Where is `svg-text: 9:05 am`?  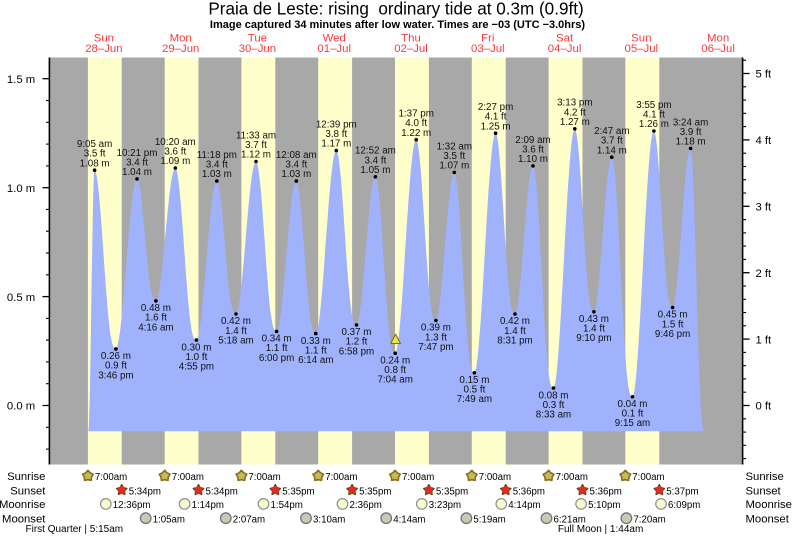
svg-text: 9:05 am is located at coordinates (94, 144).